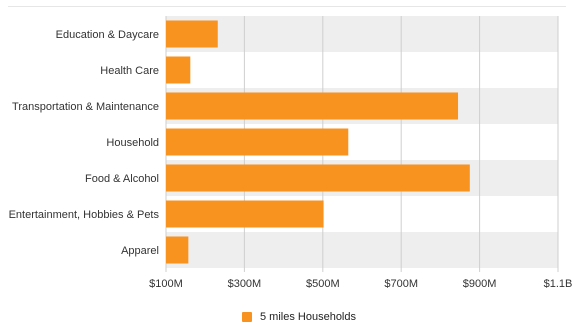 The height and width of the screenshot is (324, 574). What do you see at coordinates (85, 107) in the screenshot?
I see `category-label: Transportation & Maintenance` at bounding box center [85, 107].